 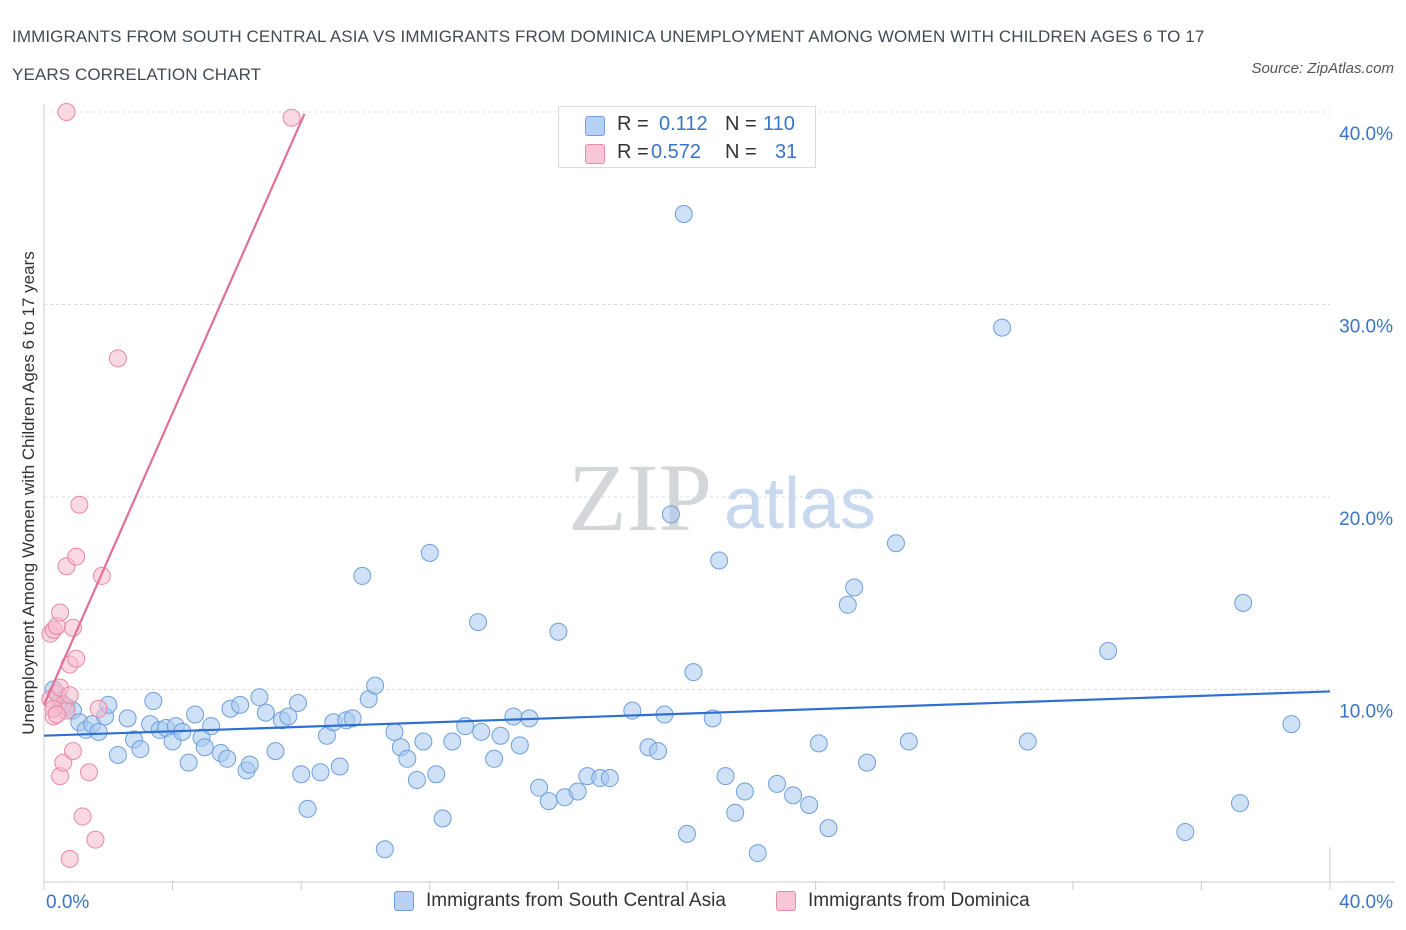 What do you see at coordinates (1322, 68) in the screenshot?
I see `source-label: Source: ZipAtlas.com` at bounding box center [1322, 68].